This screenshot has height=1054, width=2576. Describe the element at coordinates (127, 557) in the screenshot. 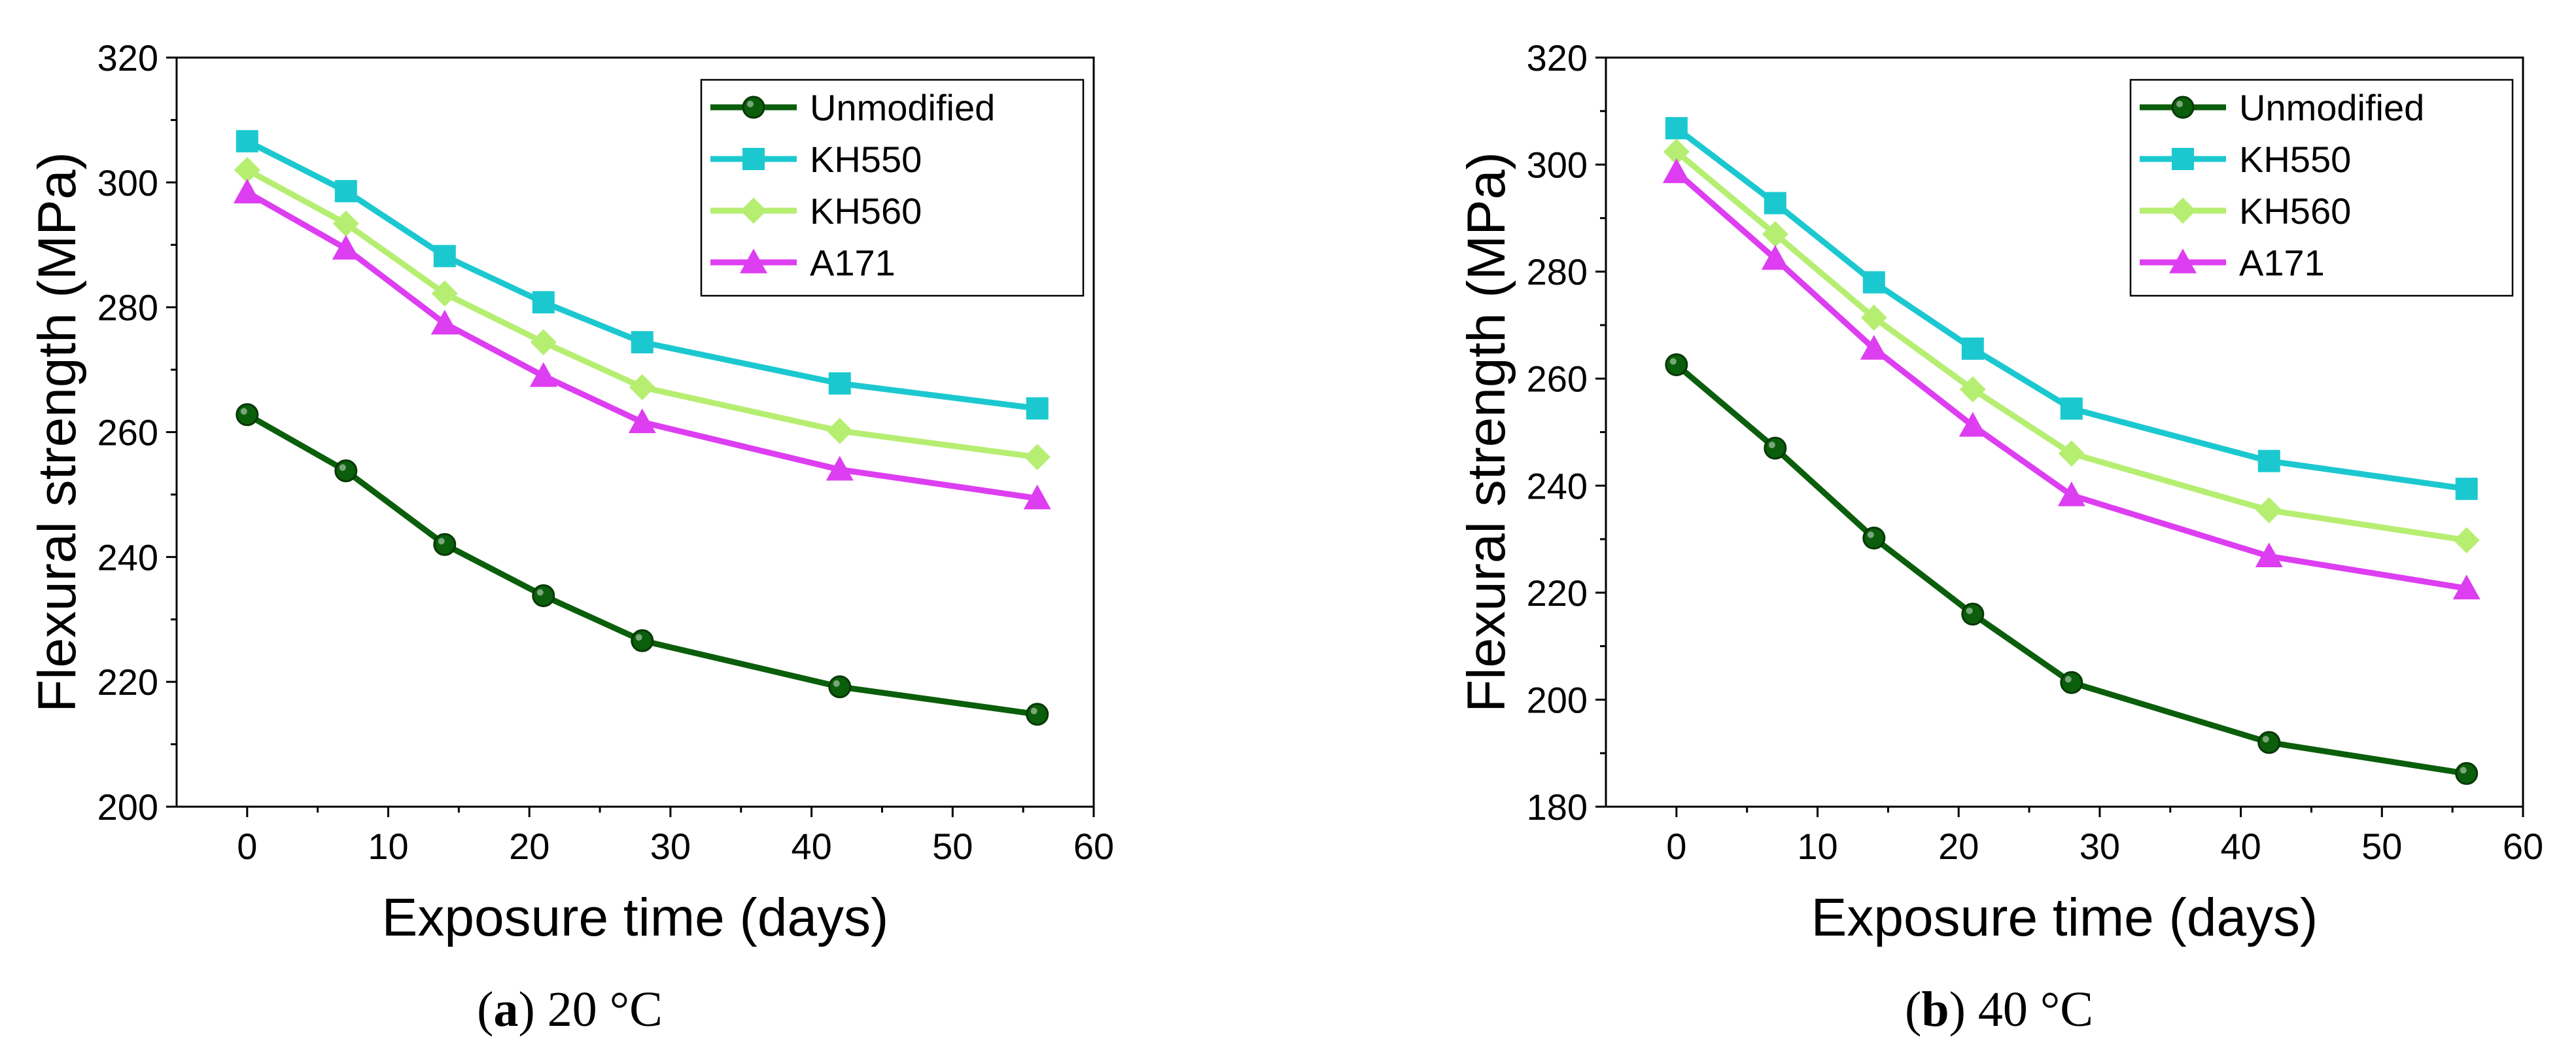

I see `y-tick-label: 240` at that location.